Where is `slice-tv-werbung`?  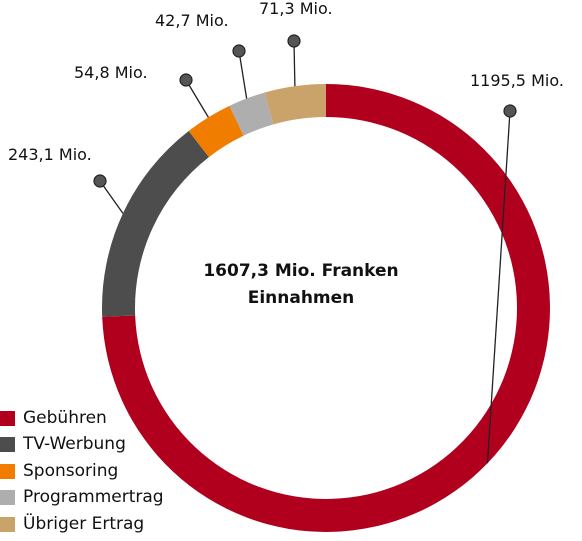
slice-tv-werbung is located at coordinates (155, 224).